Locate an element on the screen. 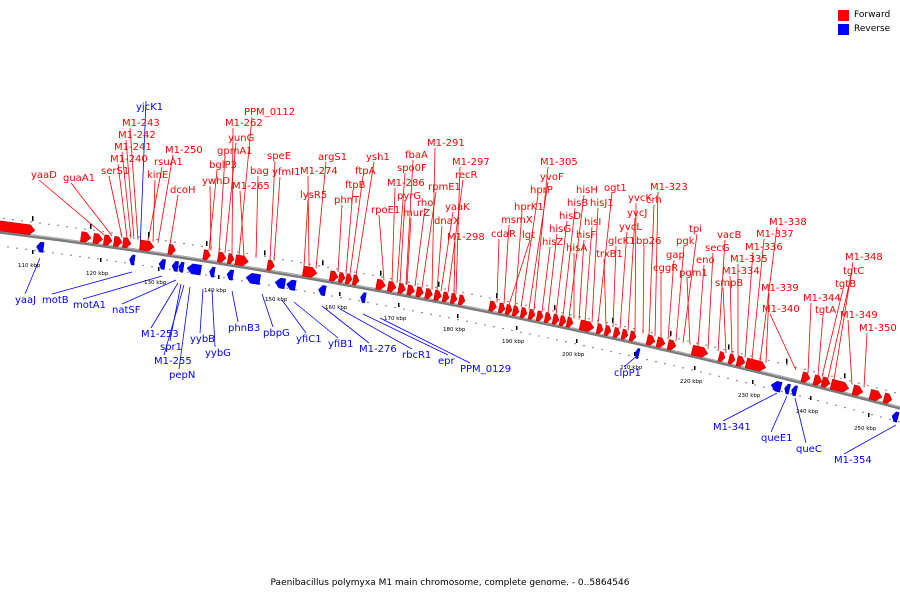 The height and width of the screenshot is (600, 900). forward-gene-label: hisG is located at coordinates (560, 229).